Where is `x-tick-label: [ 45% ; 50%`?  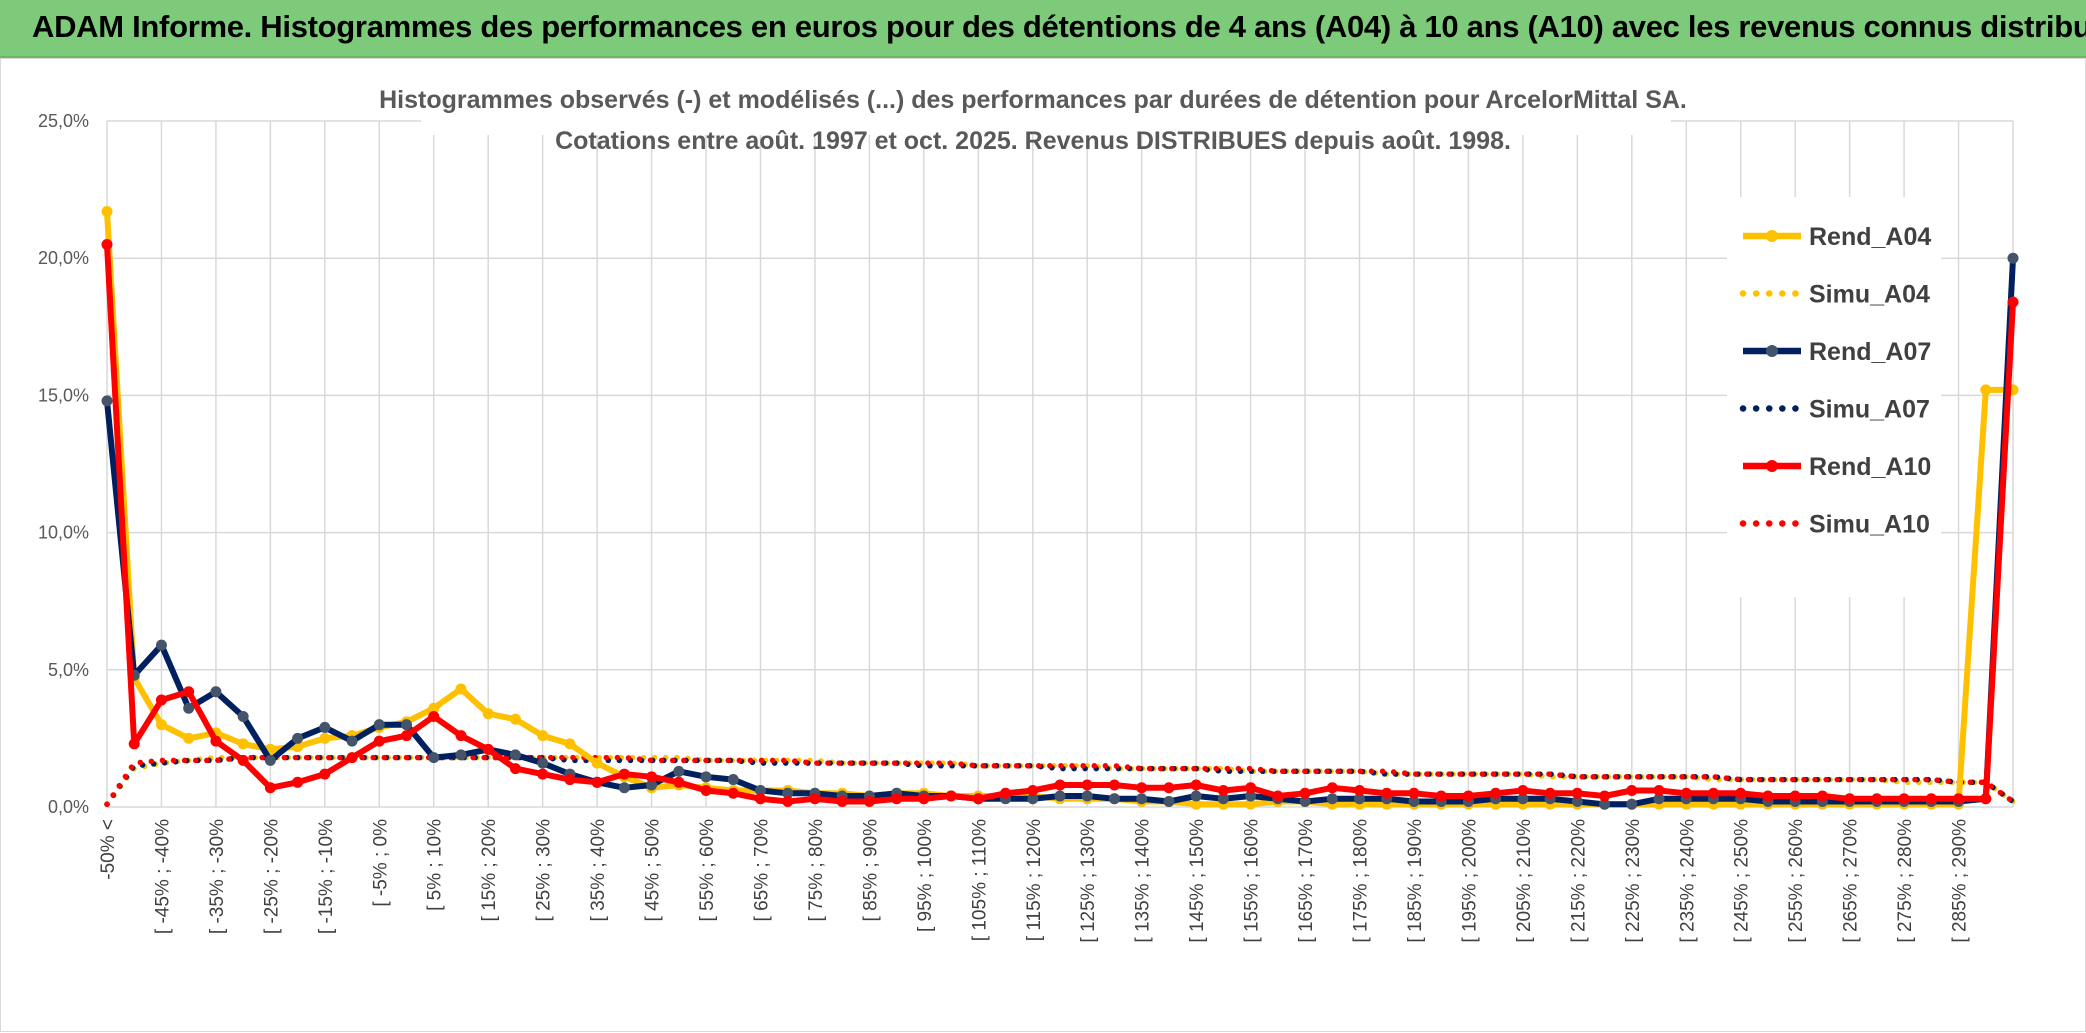 x-tick-label: [ 45% ; 50% is located at coordinates (653, 870).